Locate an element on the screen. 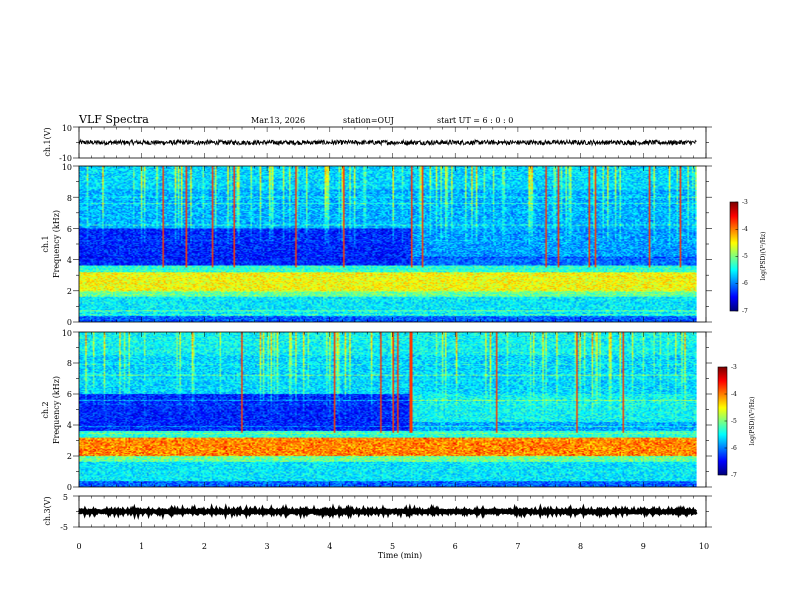 This screenshot has height=616, width=792. ch1-freq-tick-10: 10 is located at coordinates (67, 167).